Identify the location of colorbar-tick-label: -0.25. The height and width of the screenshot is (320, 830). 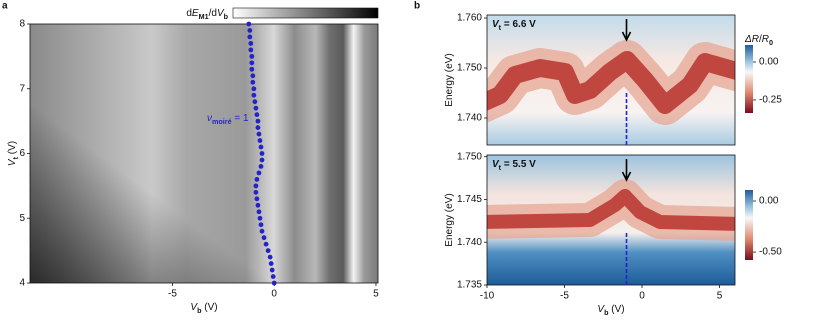
(770, 100).